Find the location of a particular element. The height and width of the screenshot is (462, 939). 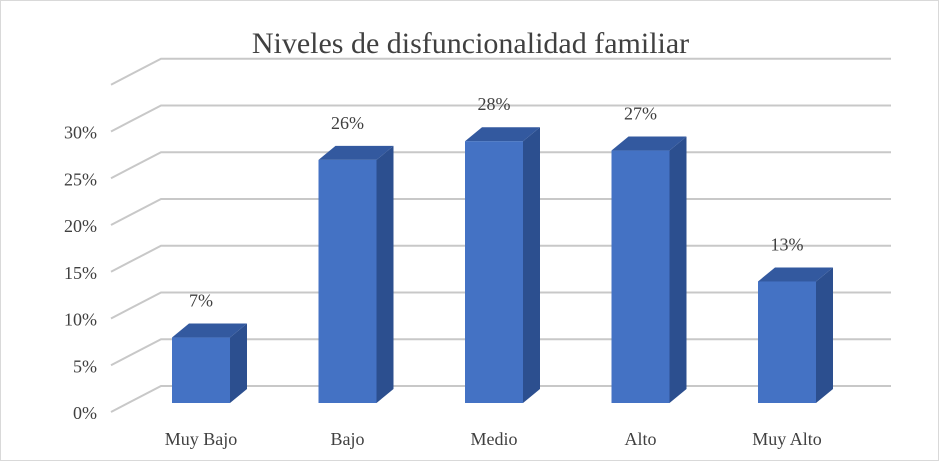

y-tick-label: 20% is located at coordinates (80, 226).